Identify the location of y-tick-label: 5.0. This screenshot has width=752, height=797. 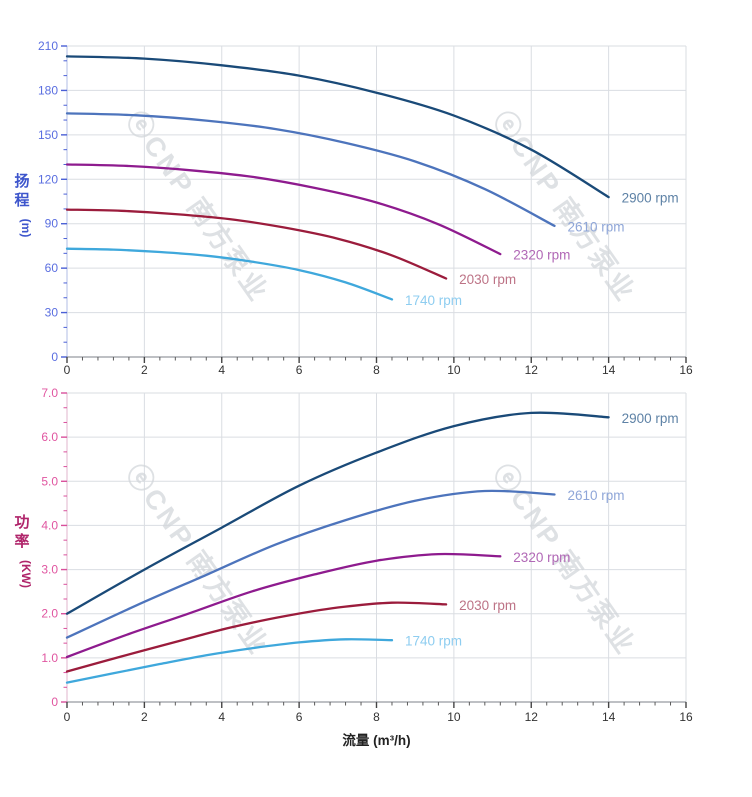
(49, 481).